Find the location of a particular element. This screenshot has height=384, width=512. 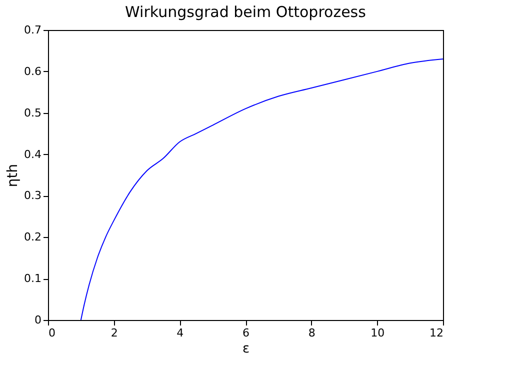

chart-title: Wirkungsgrad beim Ottoprozess is located at coordinates (245, 12).